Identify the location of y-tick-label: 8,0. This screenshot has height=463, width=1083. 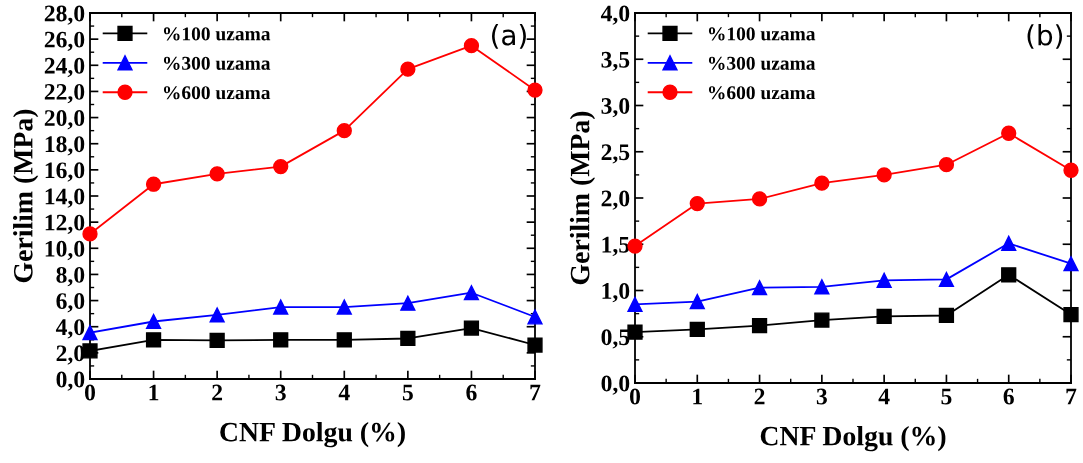
(70, 276).